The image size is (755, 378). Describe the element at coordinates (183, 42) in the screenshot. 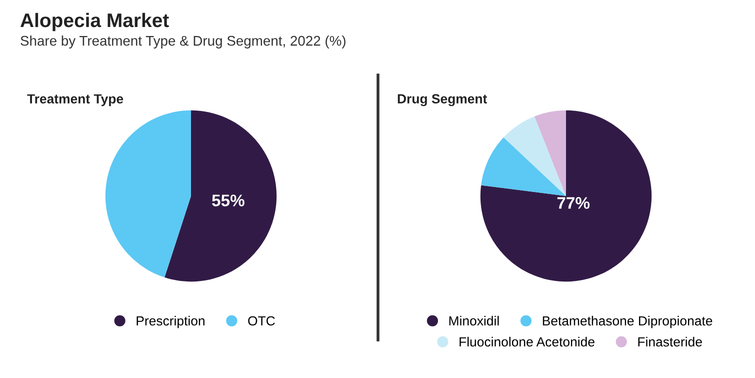

I see `text: Share by Treatment Type & Drug Segment, 2022 (%)` at that location.